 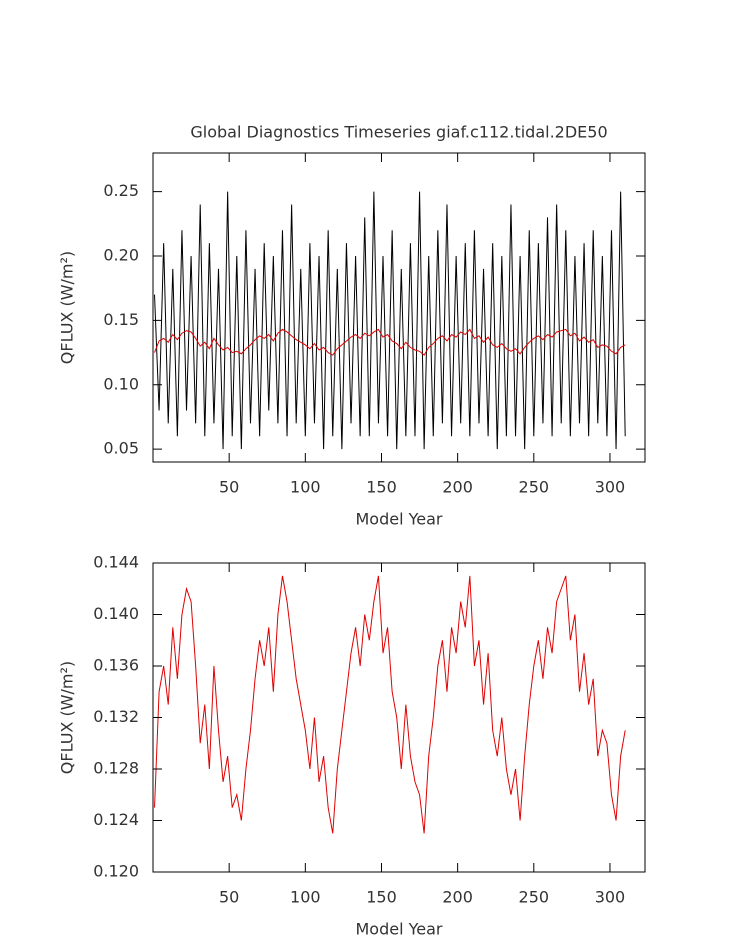 I want to click on y-tick-label: 0.25, so click(x=121, y=190).